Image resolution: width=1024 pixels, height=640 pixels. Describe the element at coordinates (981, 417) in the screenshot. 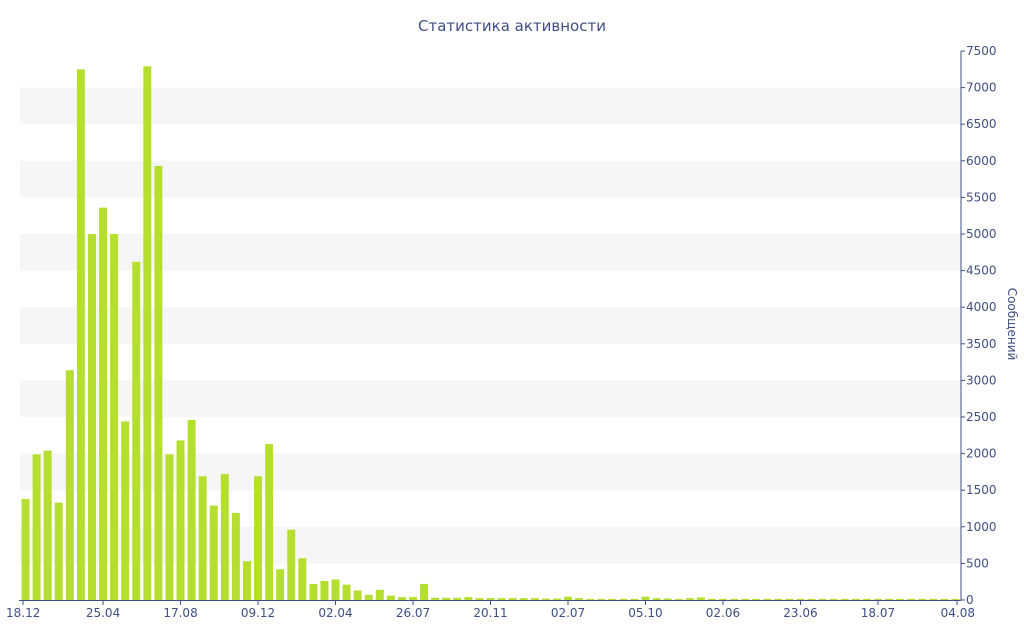

I see `y-tick-label: 2500` at that location.